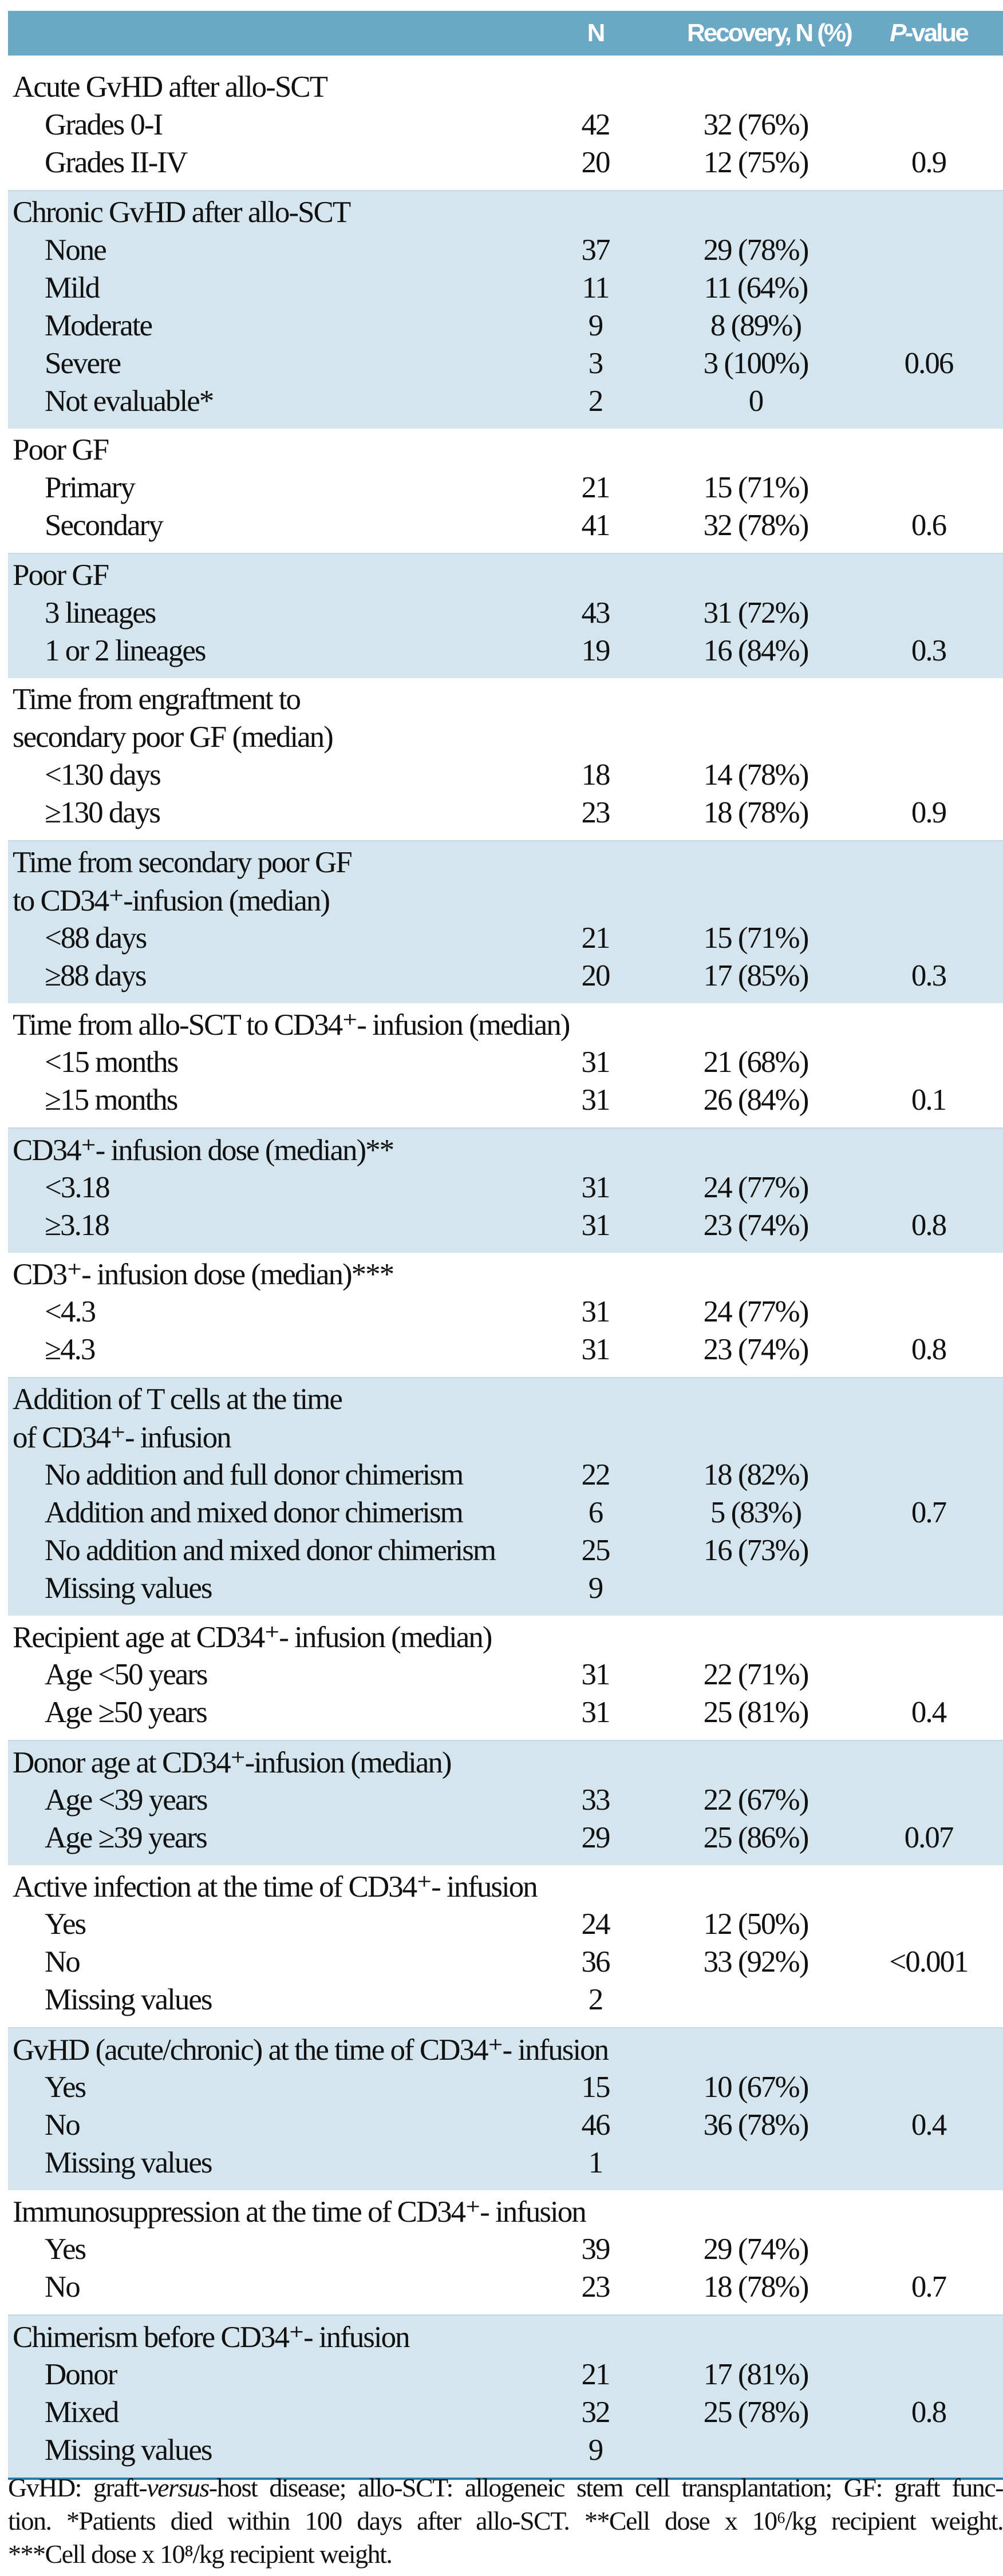 The height and width of the screenshot is (2576, 1003). I want to click on table-row: Yes 39 29 (74%), so click(505, 2249).